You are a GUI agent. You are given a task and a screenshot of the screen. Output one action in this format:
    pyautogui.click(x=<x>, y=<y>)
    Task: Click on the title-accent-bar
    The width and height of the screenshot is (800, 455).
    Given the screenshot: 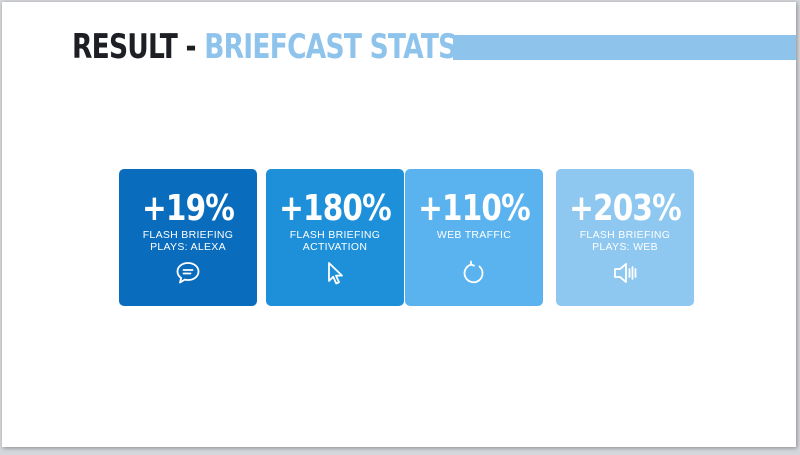 What is the action you would take?
    pyautogui.click(x=624, y=47)
    